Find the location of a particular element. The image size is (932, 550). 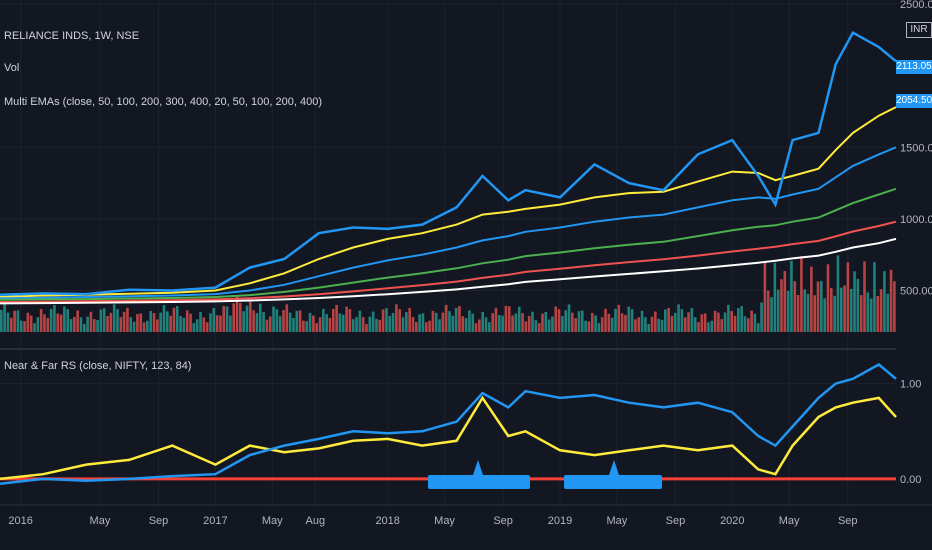

time-tick-label: May is located at coordinates (100, 521).